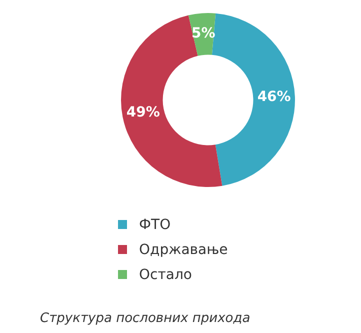 The image size is (361, 333). I want to click on legend-label: Одржавање, so click(183, 250).